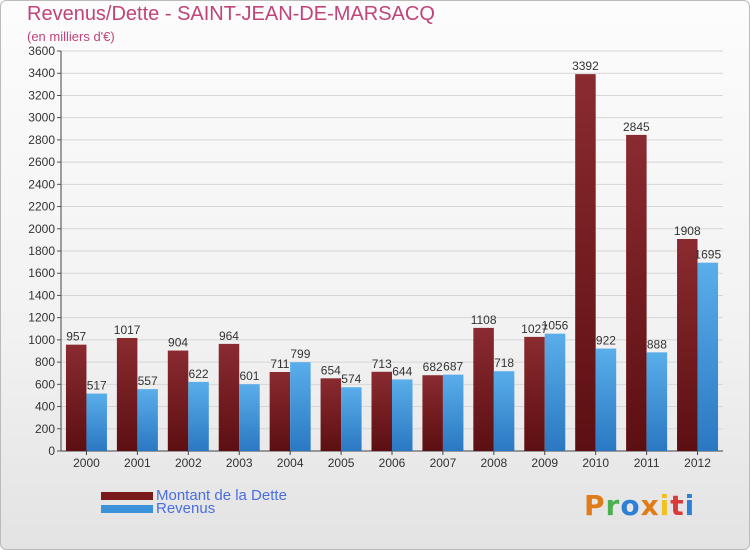 The height and width of the screenshot is (550, 750). Describe the element at coordinates (76, 337) in the screenshot. I see `data-label-dette: 957` at that location.